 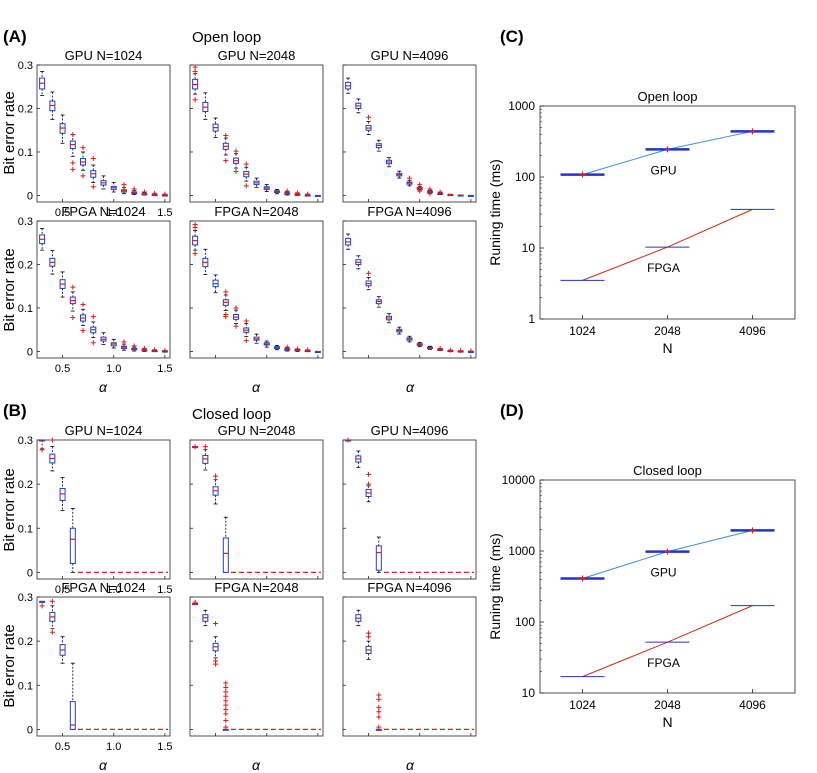 I want to click on ylabel-a-top: Bit error rate, so click(x=9, y=132).